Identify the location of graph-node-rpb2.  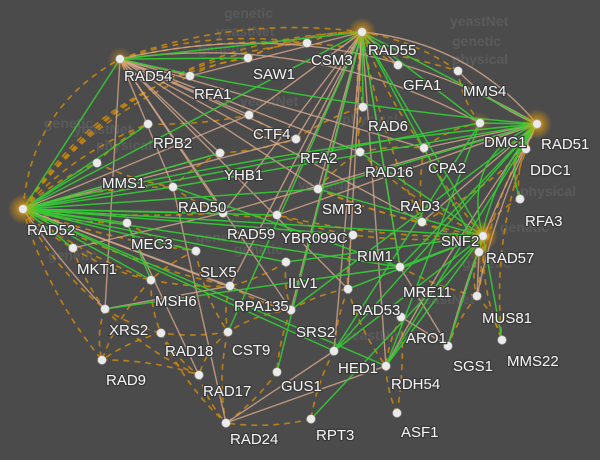
(148, 124).